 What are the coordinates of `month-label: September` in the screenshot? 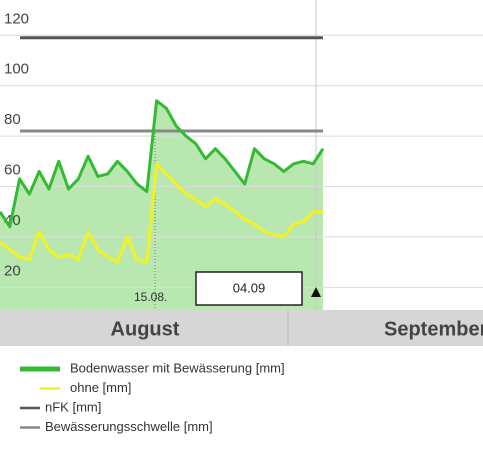 It's located at (433, 329).